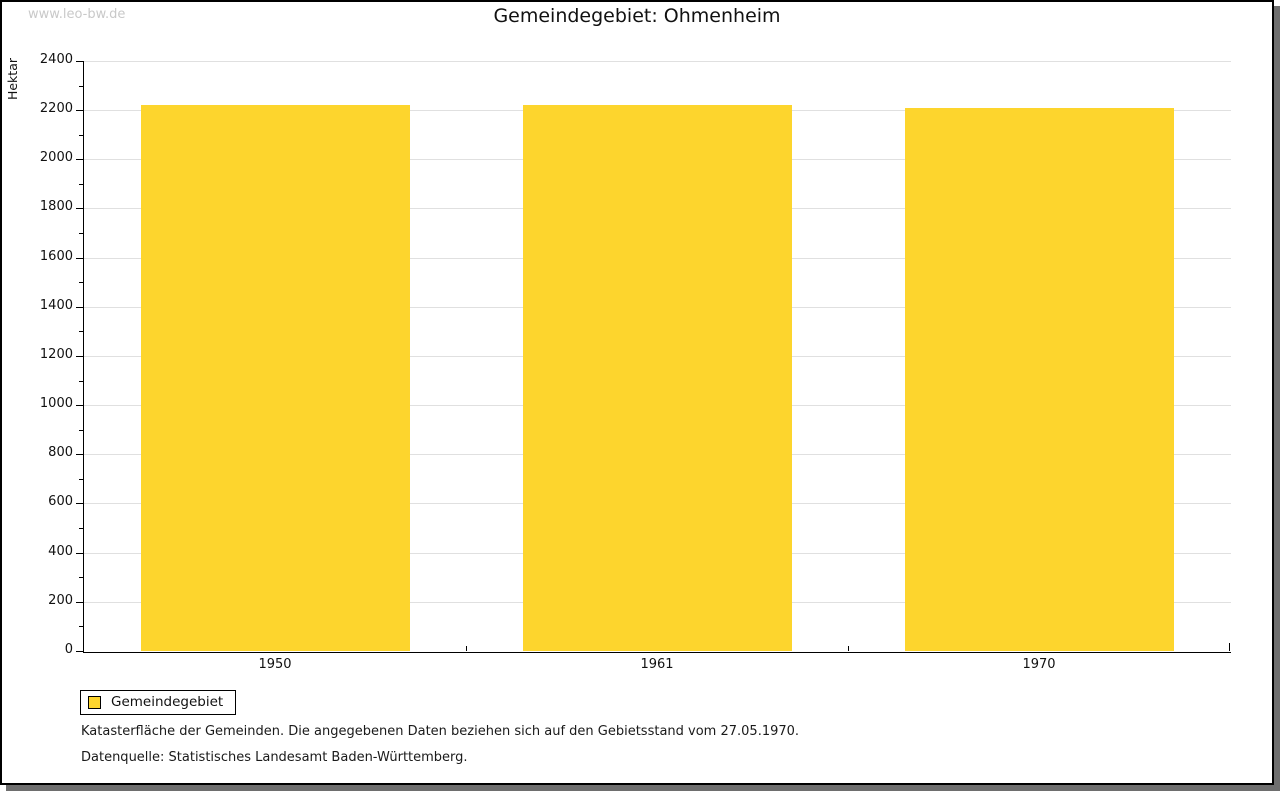 Image resolution: width=1280 pixels, height=791 pixels. What do you see at coordinates (56, 354) in the screenshot?
I see `y-tick-label: 1200` at bounding box center [56, 354].